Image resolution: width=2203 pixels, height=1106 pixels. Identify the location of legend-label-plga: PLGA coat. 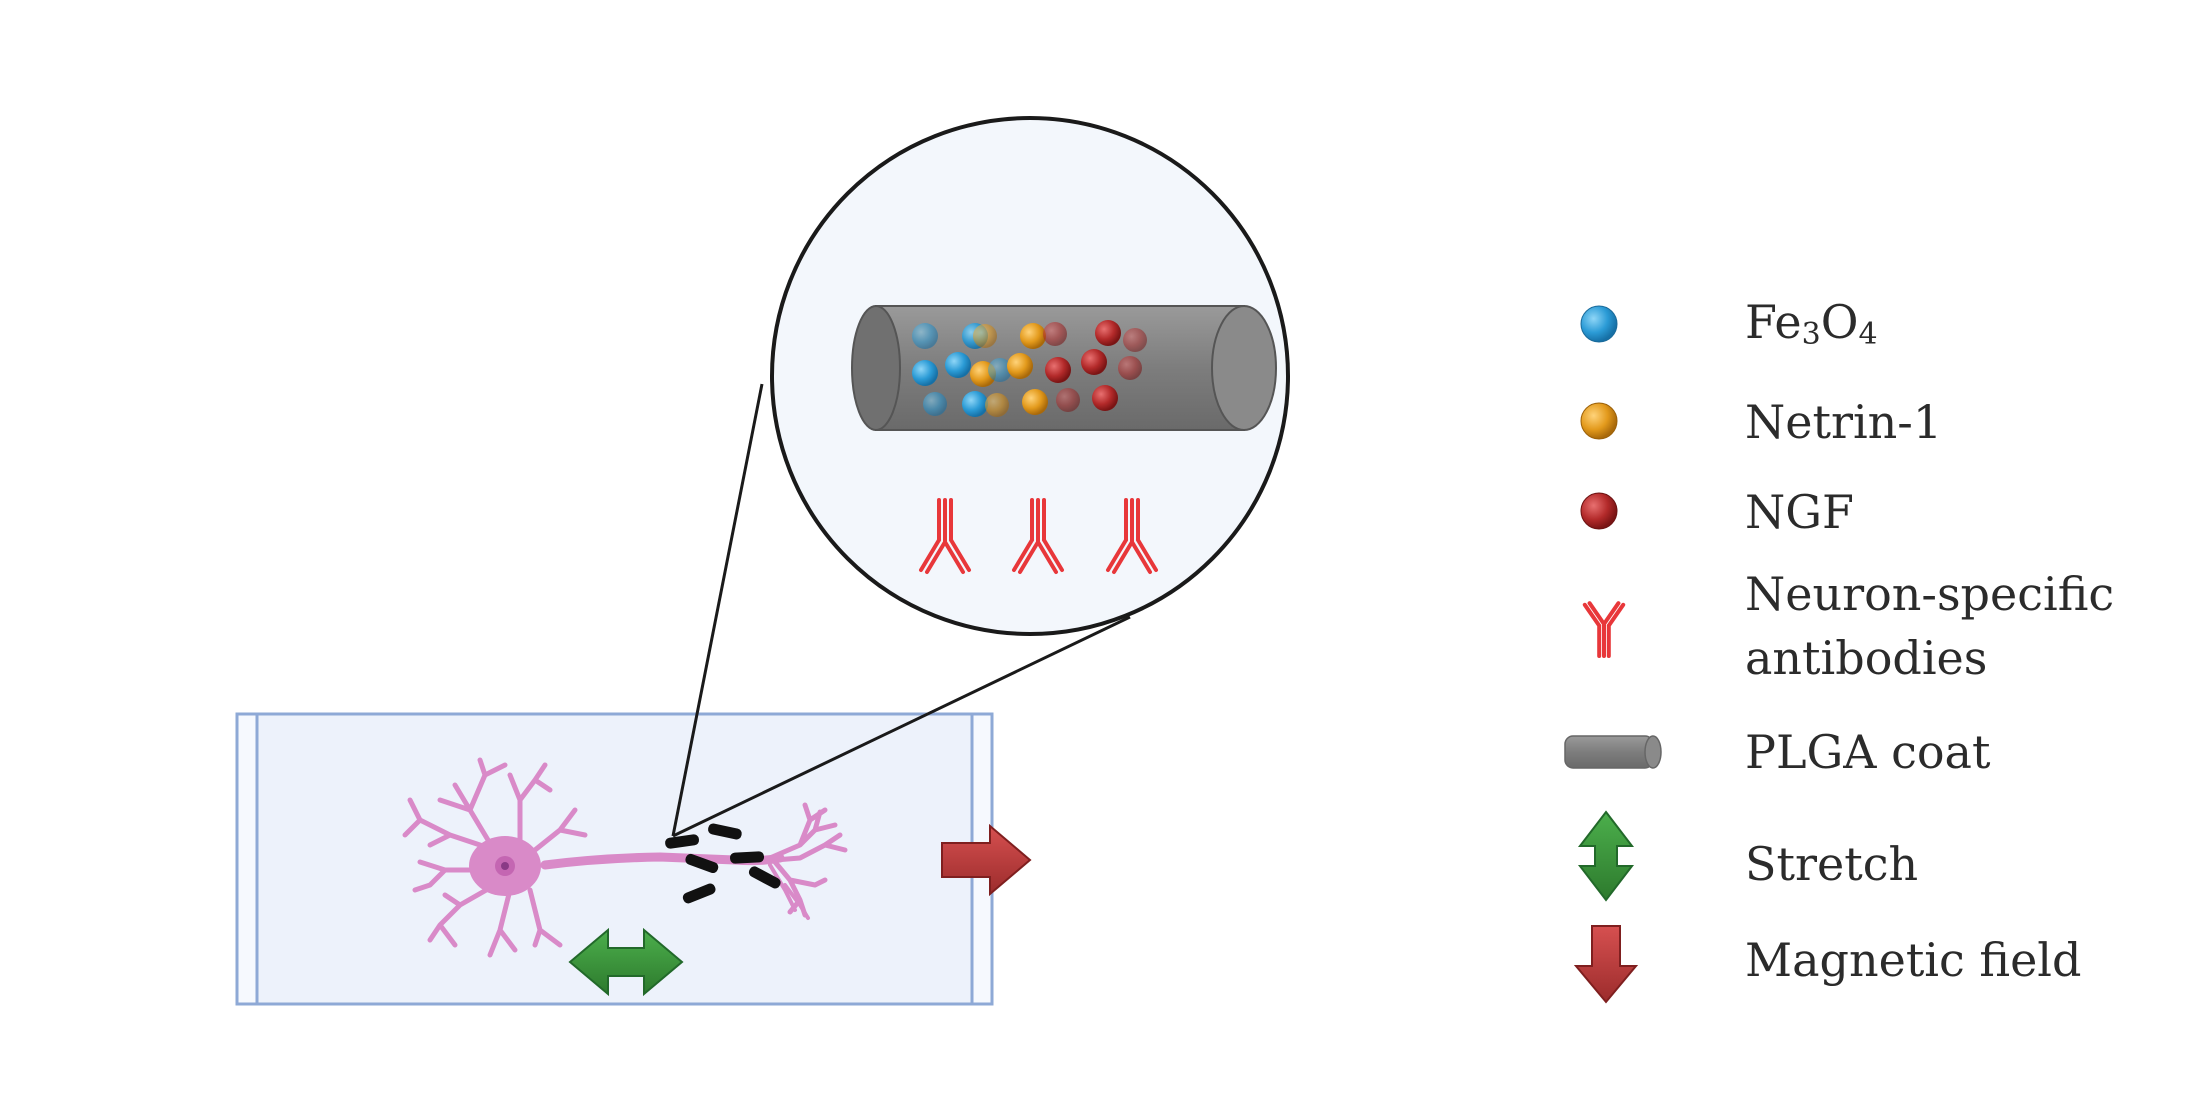
(1868, 752).